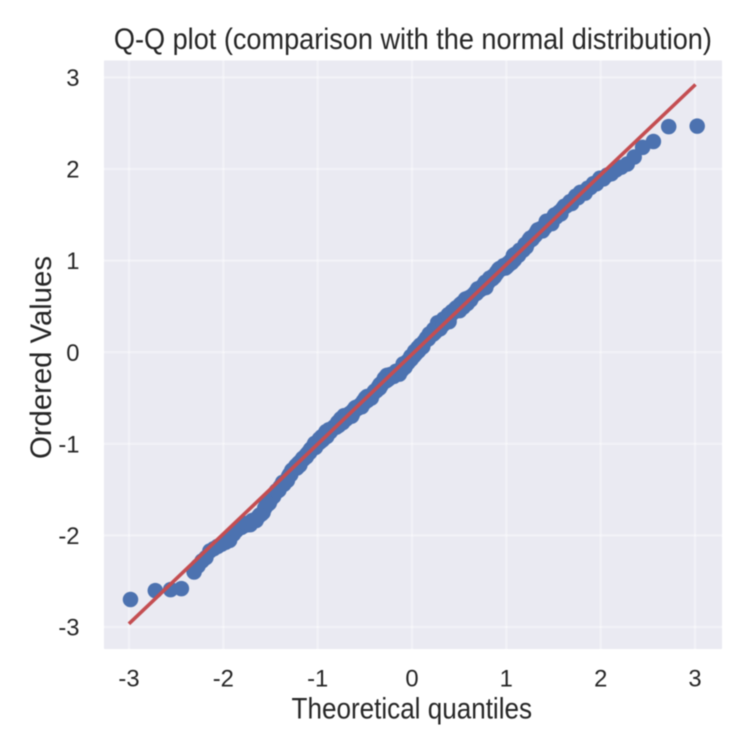  I want to click on svg-text: Ordered Values, so click(41, 357).